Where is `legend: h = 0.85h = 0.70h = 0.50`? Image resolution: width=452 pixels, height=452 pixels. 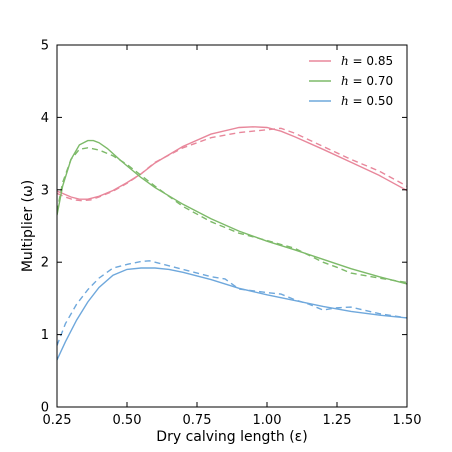
legend: h = 0.85h = 0.70h = 0.50 is located at coordinates (351, 81).